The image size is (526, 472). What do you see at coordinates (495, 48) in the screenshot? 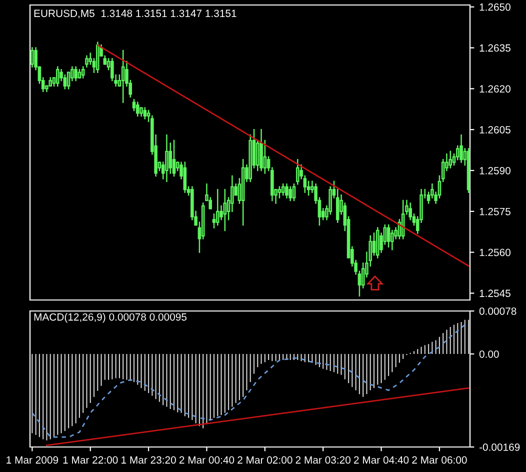
I see `y-tick-label: 1.2635` at bounding box center [495, 48].